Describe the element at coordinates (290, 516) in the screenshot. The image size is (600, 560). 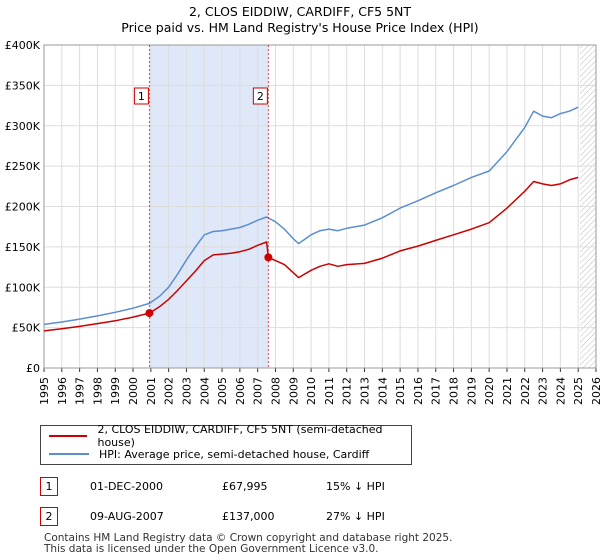
I see `sale-row: 2 09-AUG-2007 £137,000 27% ↓ HPI` at that location.